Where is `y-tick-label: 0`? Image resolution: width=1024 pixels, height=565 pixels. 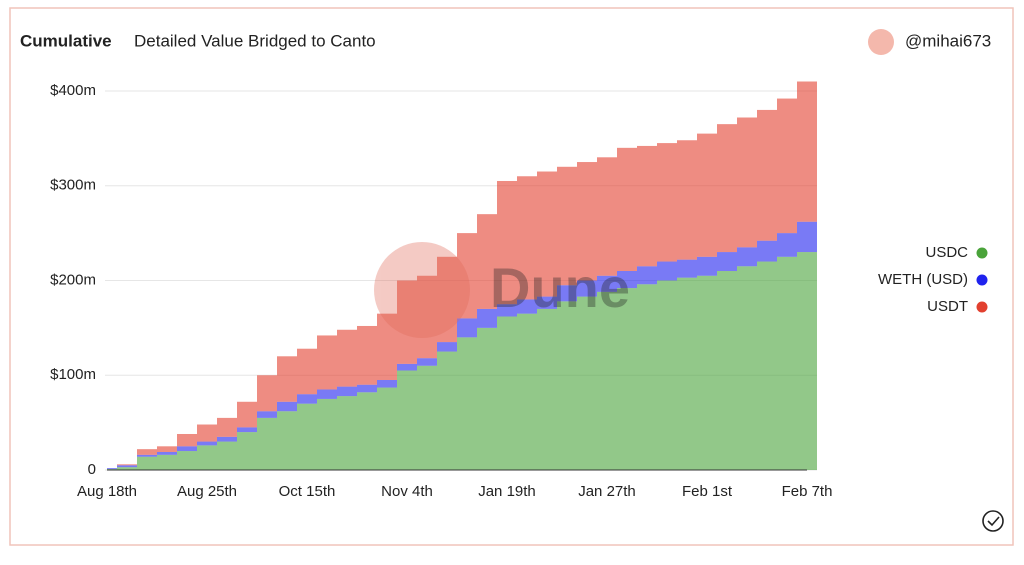
y-tick-label: 0 is located at coordinates (92, 469).